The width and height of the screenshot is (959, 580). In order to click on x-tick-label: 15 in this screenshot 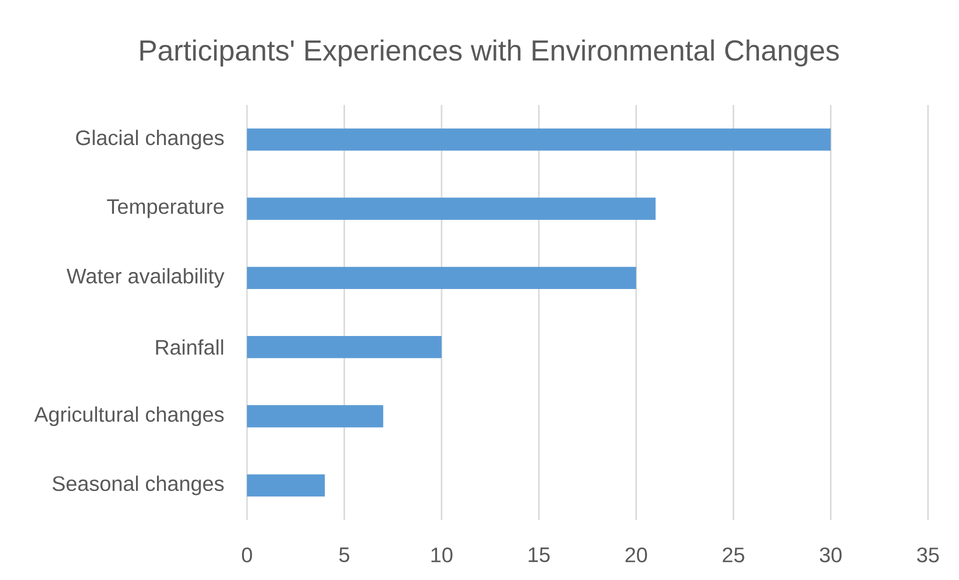, I will do `click(539, 555)`.